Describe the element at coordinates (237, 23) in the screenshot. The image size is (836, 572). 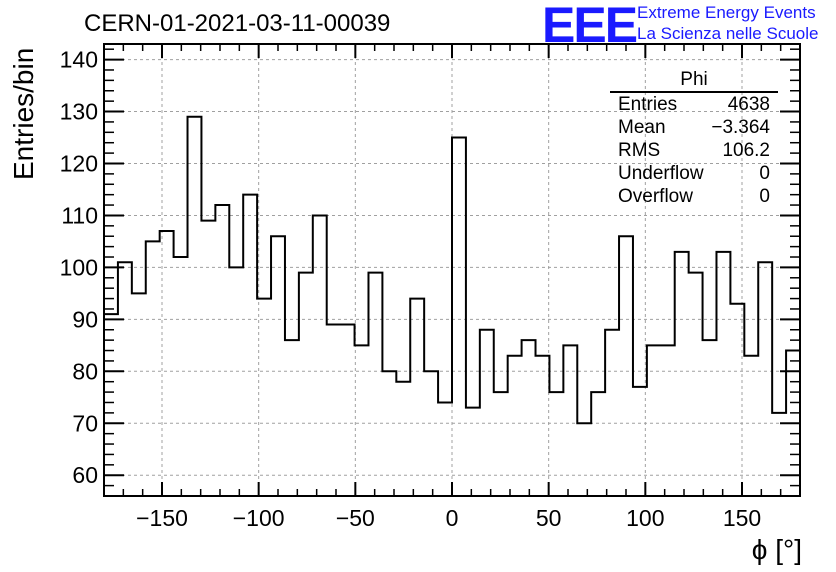
I see `run-title: CERN-01-2021-03-11-00039` at that location.